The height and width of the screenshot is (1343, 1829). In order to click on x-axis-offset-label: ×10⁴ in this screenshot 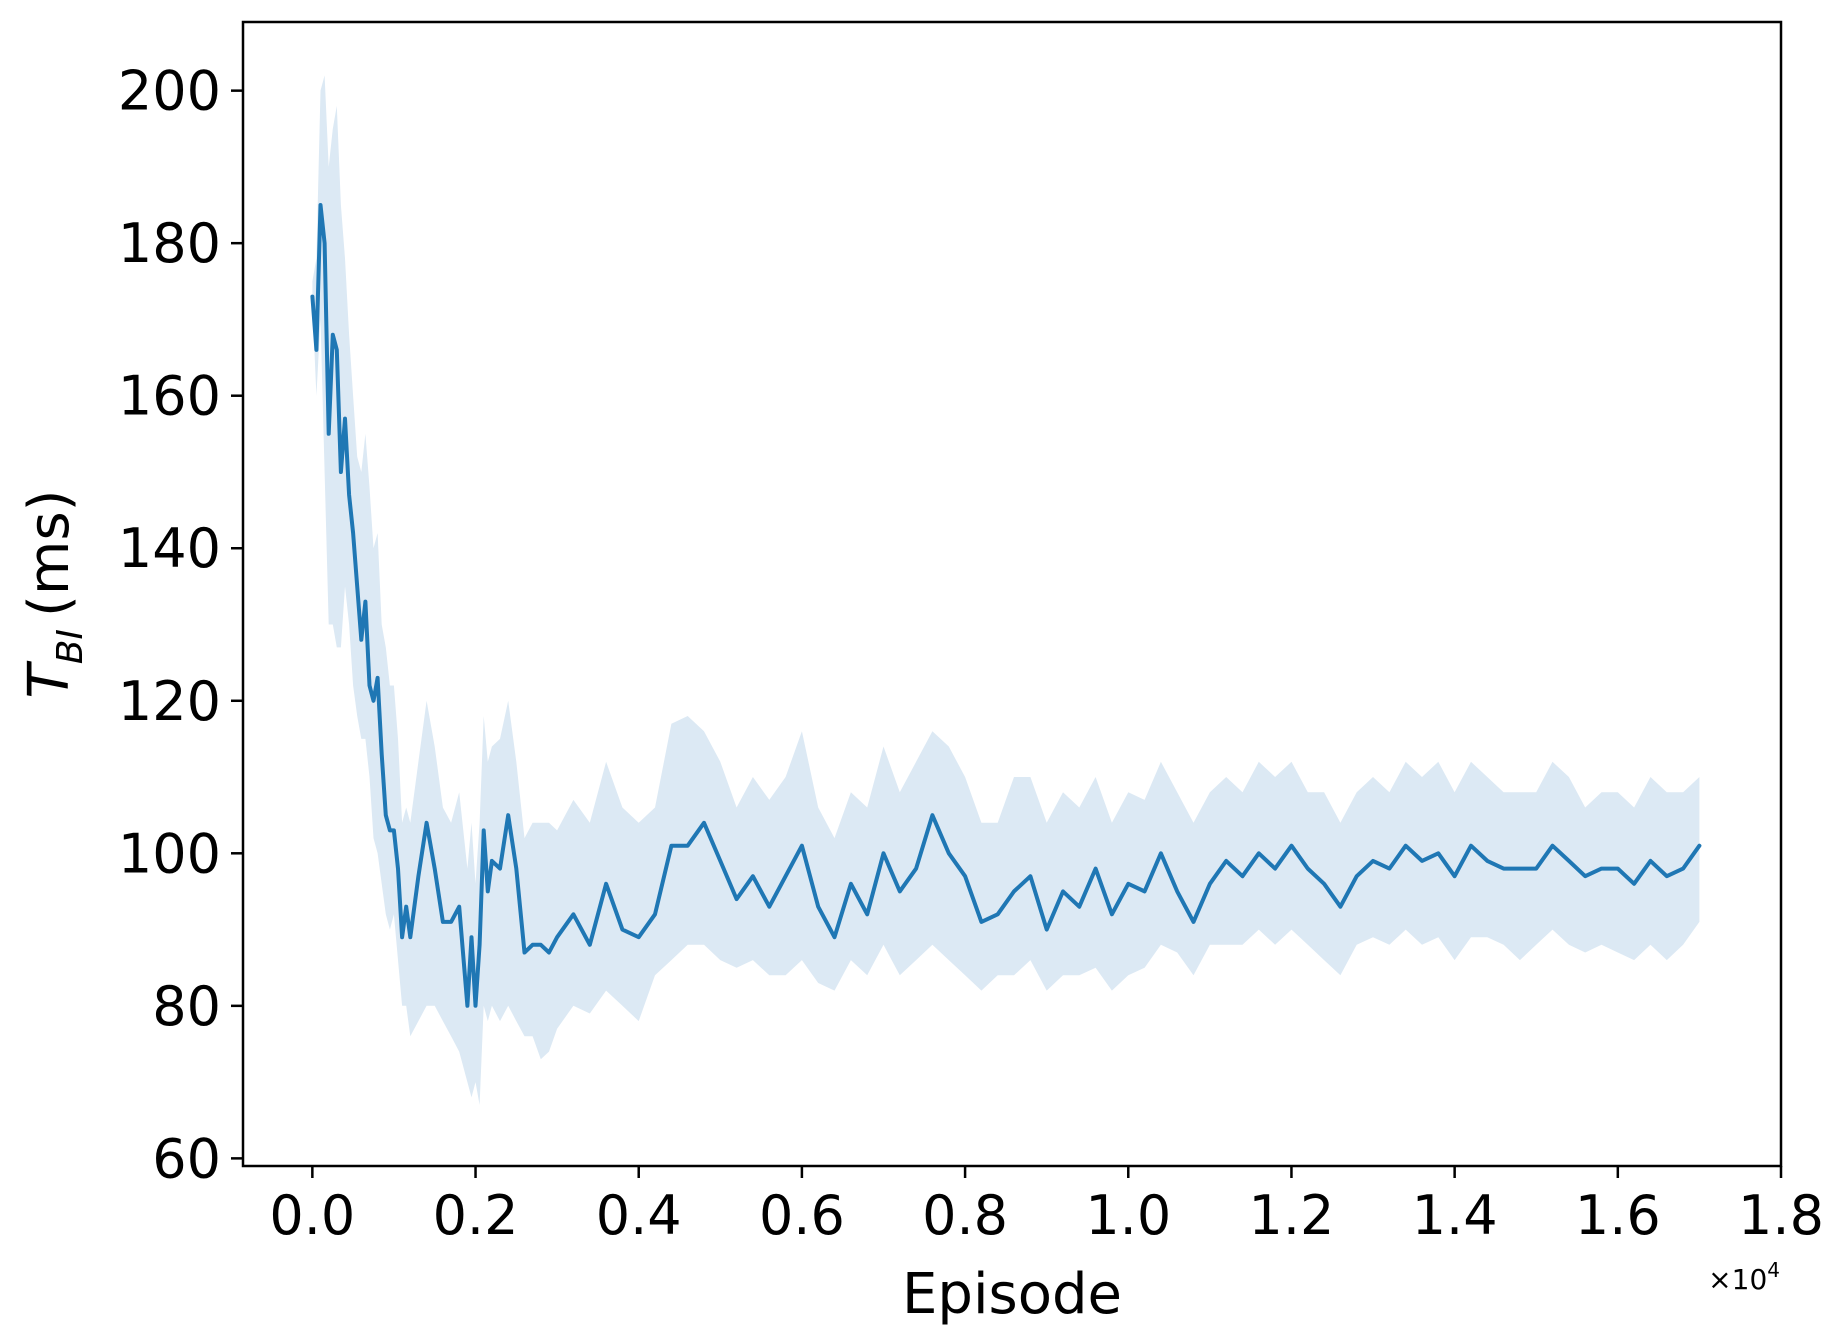, I will do `click(1744, 1277)`.